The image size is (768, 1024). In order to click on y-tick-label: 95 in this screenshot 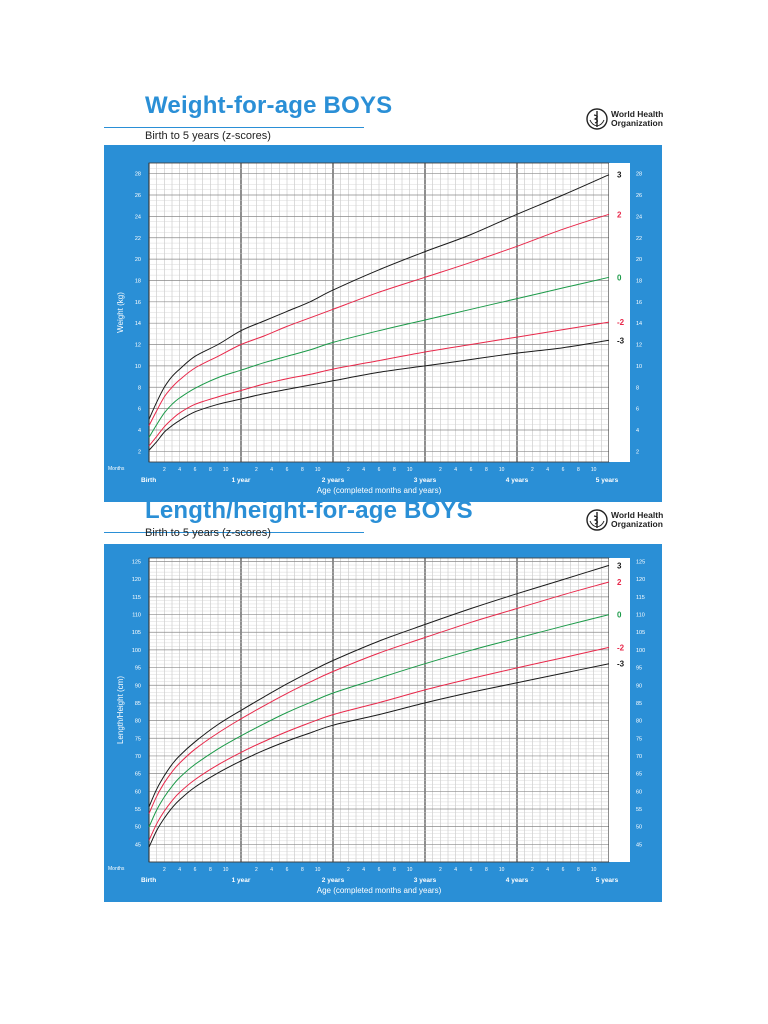, I will do `click(138, 669)`.